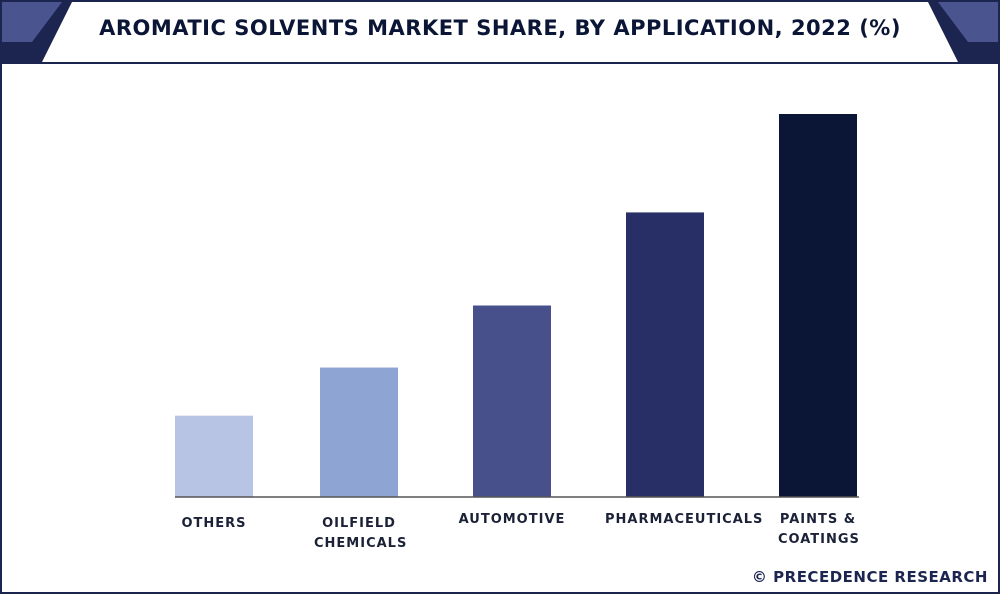 This screenshot has width=1000, height=594. I want to click on x-tick-label: OILFIELD CHEMICALS, so click(361, 533).